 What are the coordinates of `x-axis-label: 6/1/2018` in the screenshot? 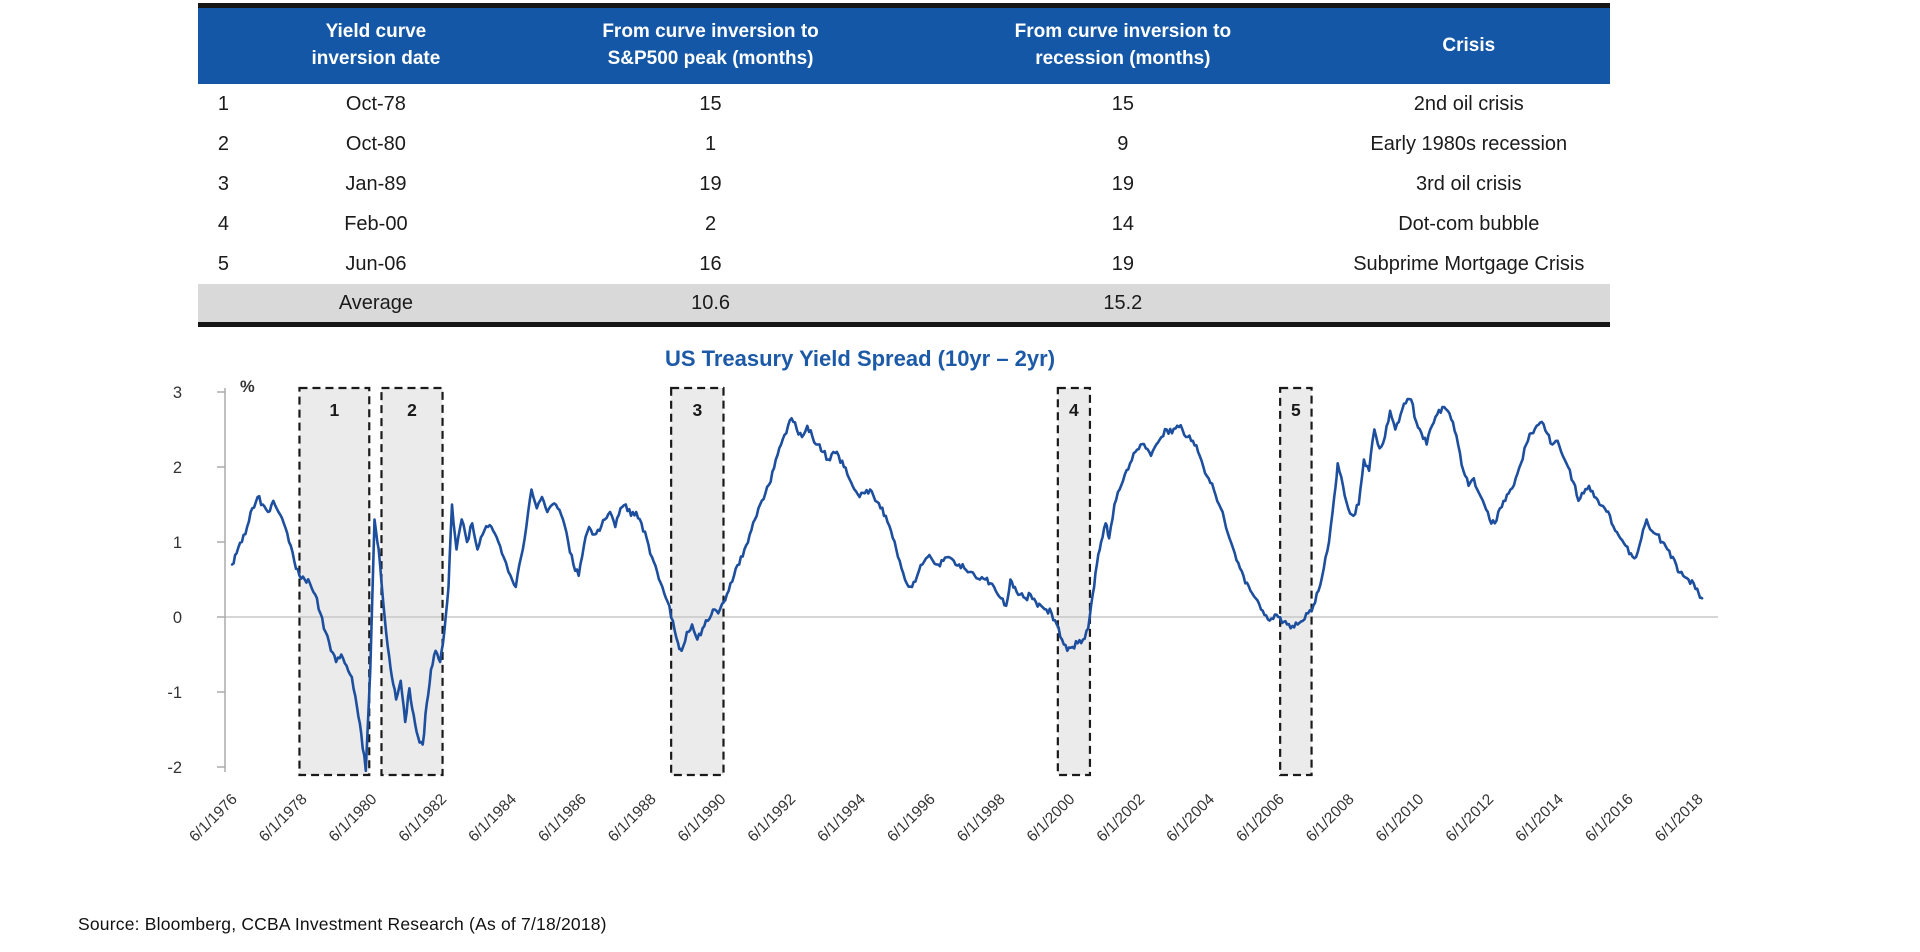 It's located at (1679, 818).